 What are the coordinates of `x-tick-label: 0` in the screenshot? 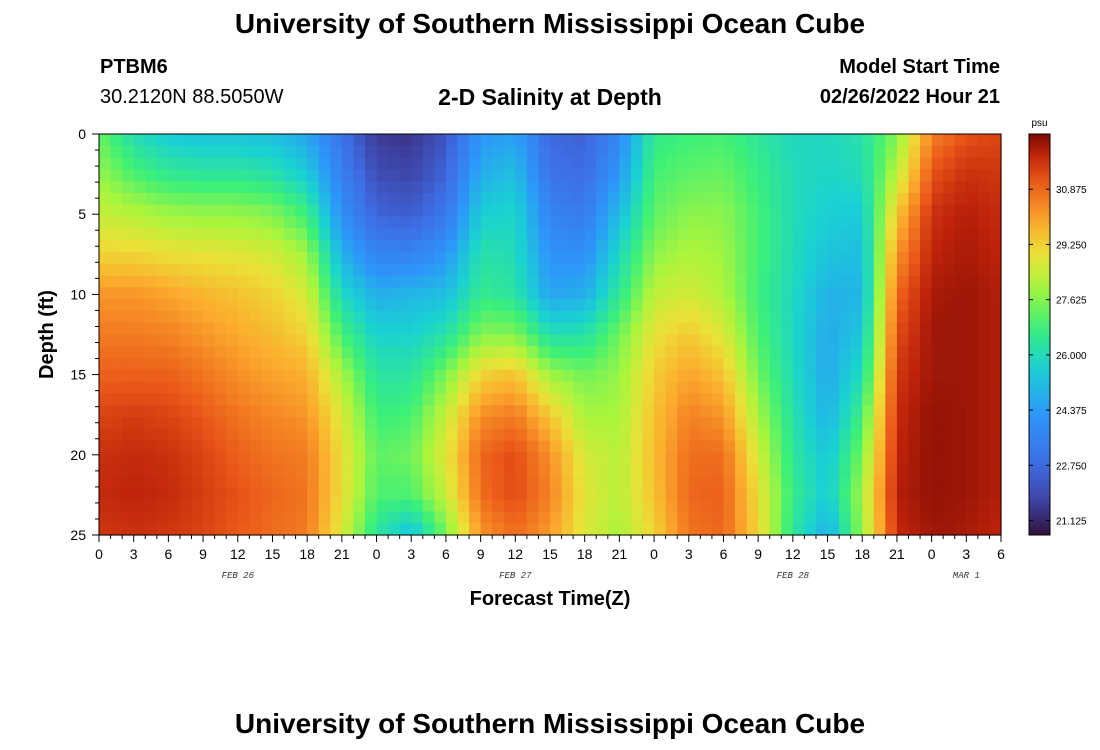 It's located at (99, 554).